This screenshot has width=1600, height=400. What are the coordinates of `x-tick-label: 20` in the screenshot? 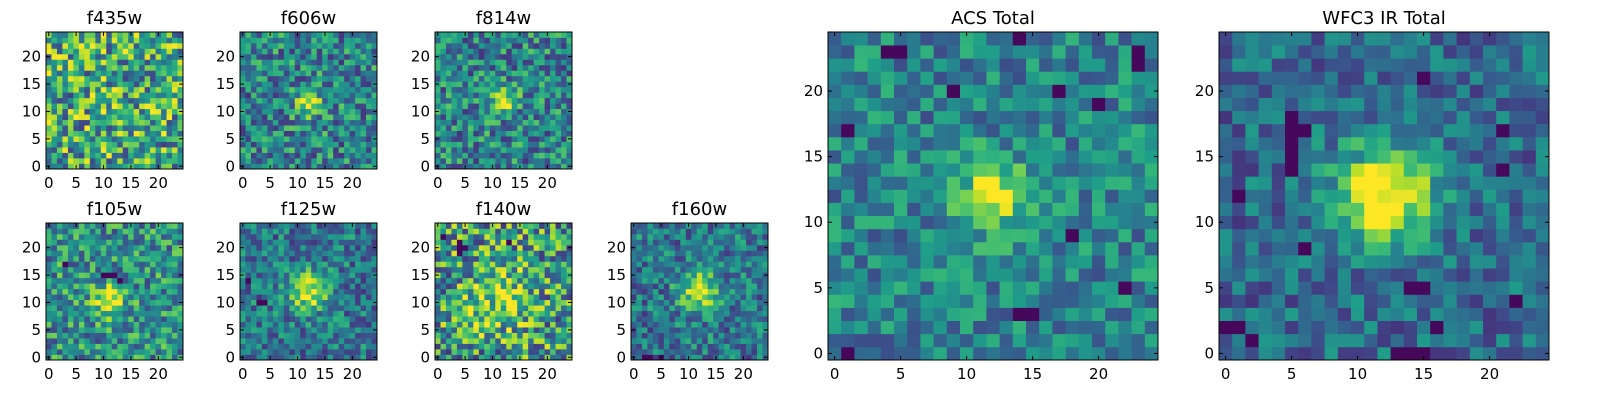 It's located at (547, 374).